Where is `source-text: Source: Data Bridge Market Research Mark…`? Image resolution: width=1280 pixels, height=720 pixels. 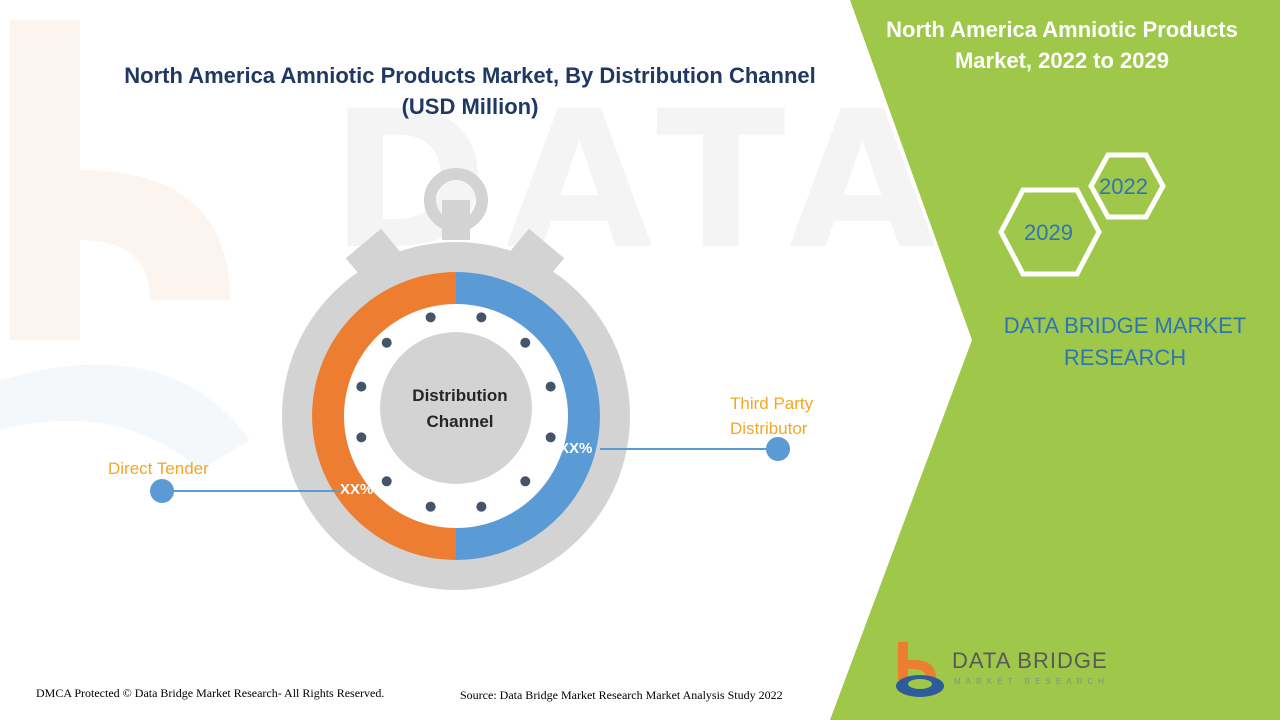
source-text: Source: Data Bridge Market Research Mark… is located at coordinates (621, 695).